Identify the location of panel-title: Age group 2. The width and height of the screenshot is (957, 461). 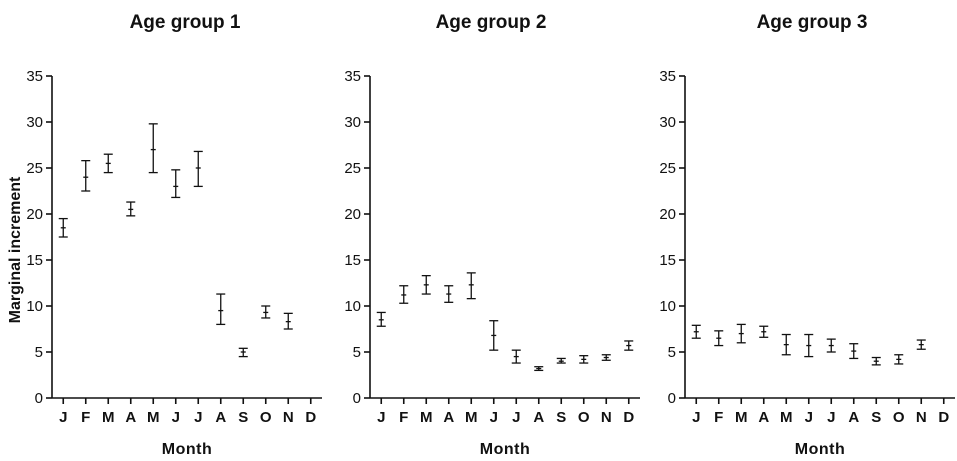
(491, 22).